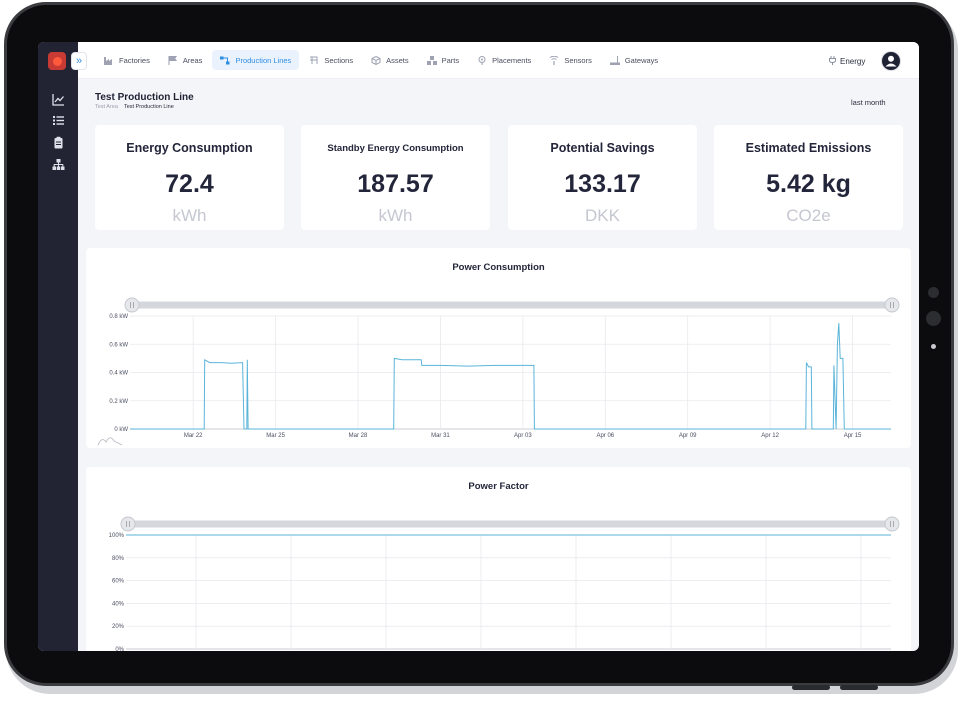 Image resolution: width=980 pixels, height=717 pixels. Describe the element at coordinates (118, 345) in the screenshot. I see `y-tick-label: 0.6 kW` at that location.